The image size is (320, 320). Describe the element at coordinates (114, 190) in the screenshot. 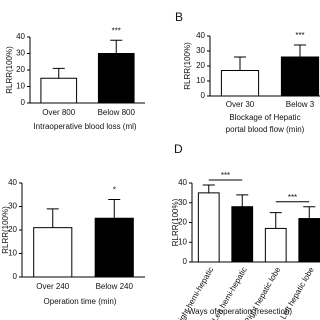

I see `significance-label: *` at that location.